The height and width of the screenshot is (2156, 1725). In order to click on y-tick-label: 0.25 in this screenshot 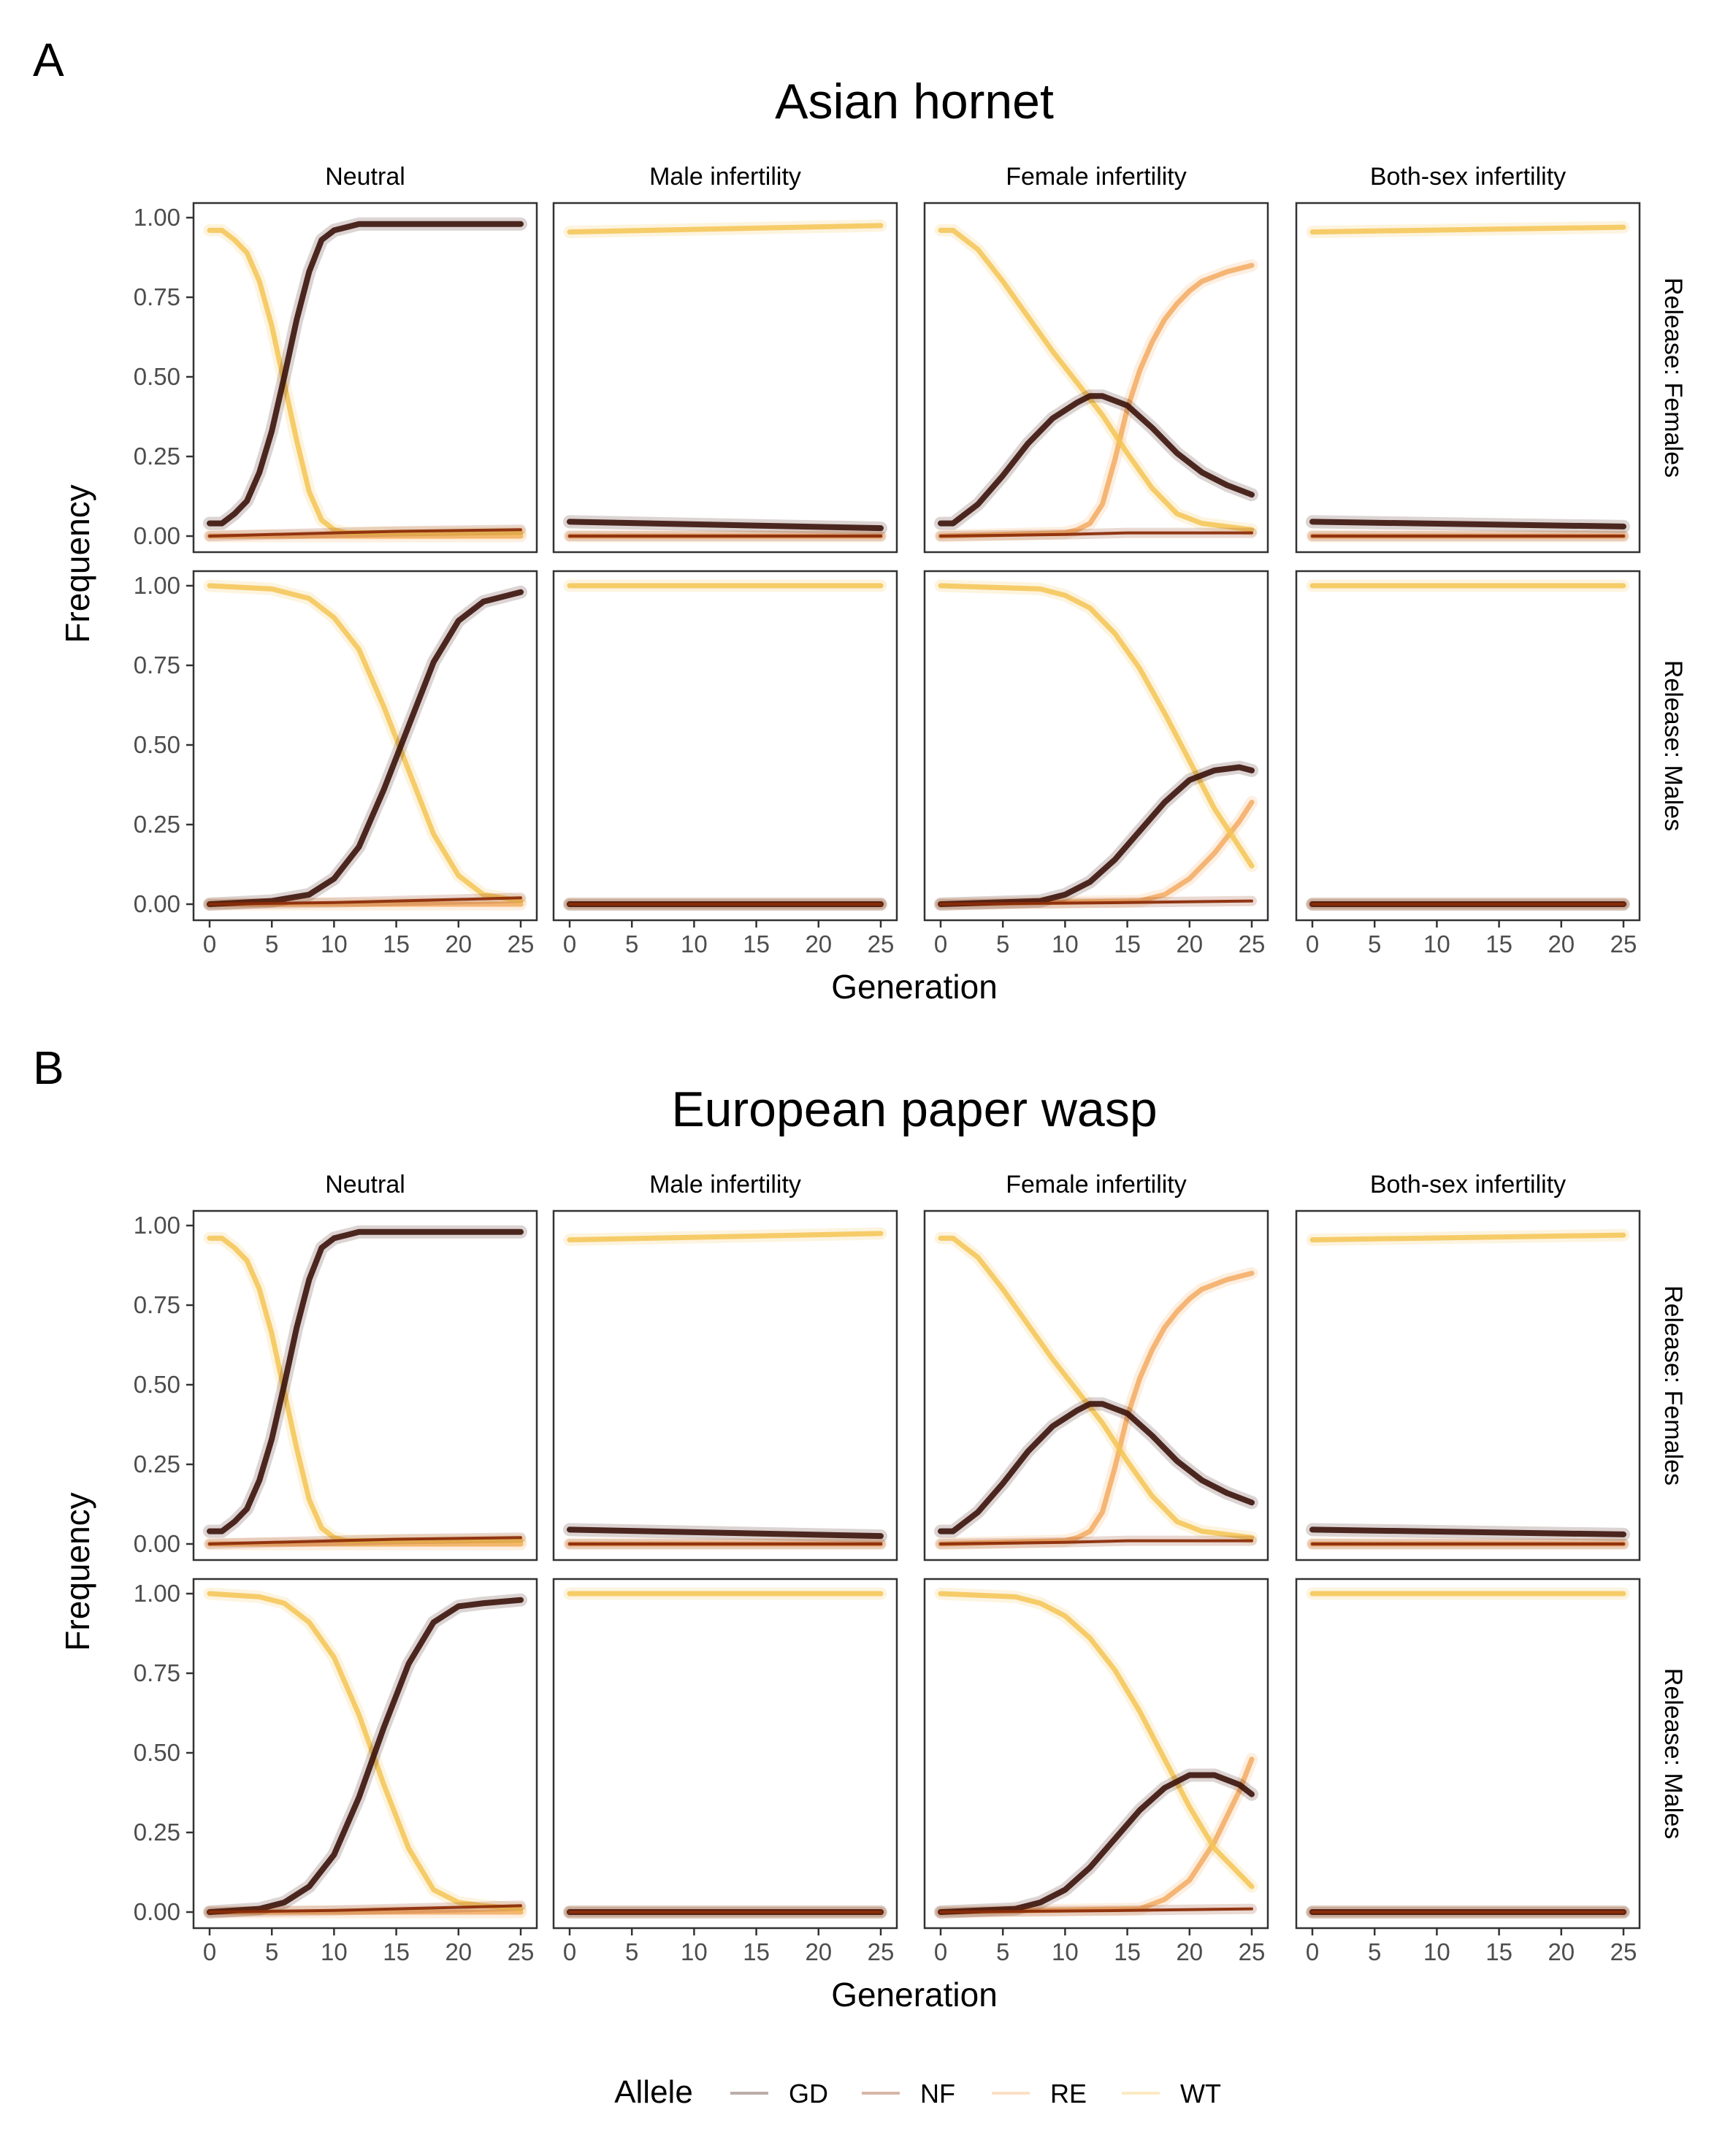, I will do `click(157, 825)`.